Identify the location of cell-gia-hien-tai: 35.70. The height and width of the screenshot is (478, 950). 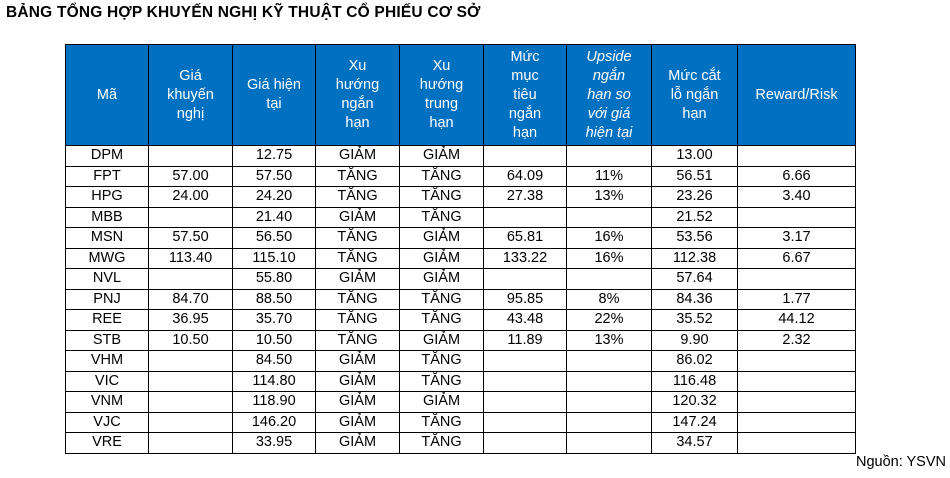
(274, 320).